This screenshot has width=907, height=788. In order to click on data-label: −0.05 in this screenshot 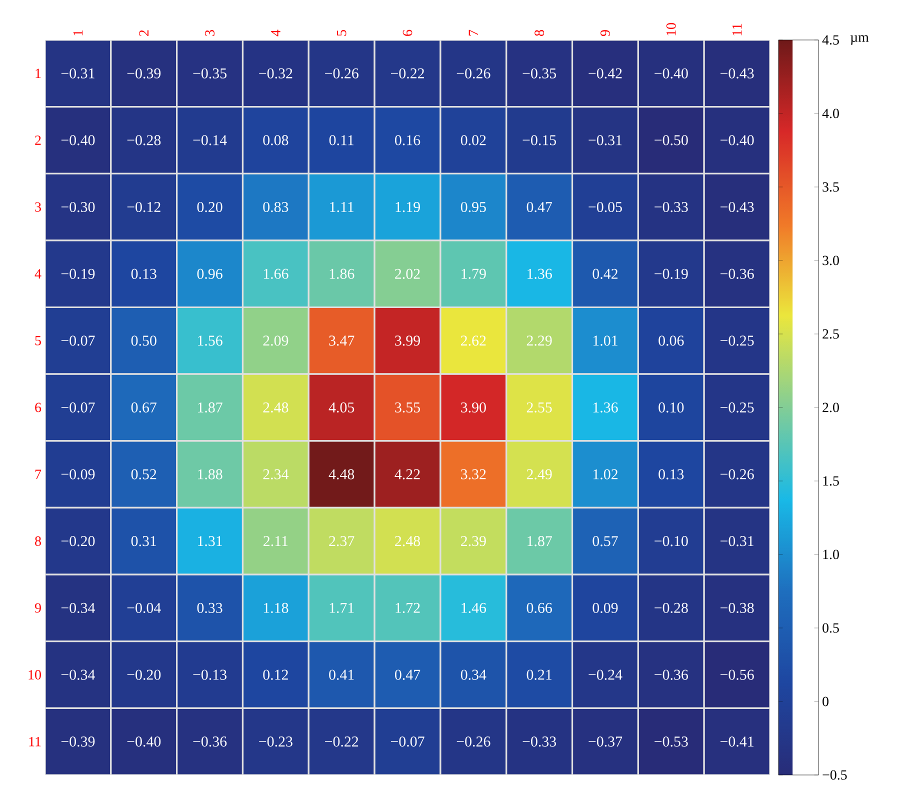, I will do `click(605, 207)`.